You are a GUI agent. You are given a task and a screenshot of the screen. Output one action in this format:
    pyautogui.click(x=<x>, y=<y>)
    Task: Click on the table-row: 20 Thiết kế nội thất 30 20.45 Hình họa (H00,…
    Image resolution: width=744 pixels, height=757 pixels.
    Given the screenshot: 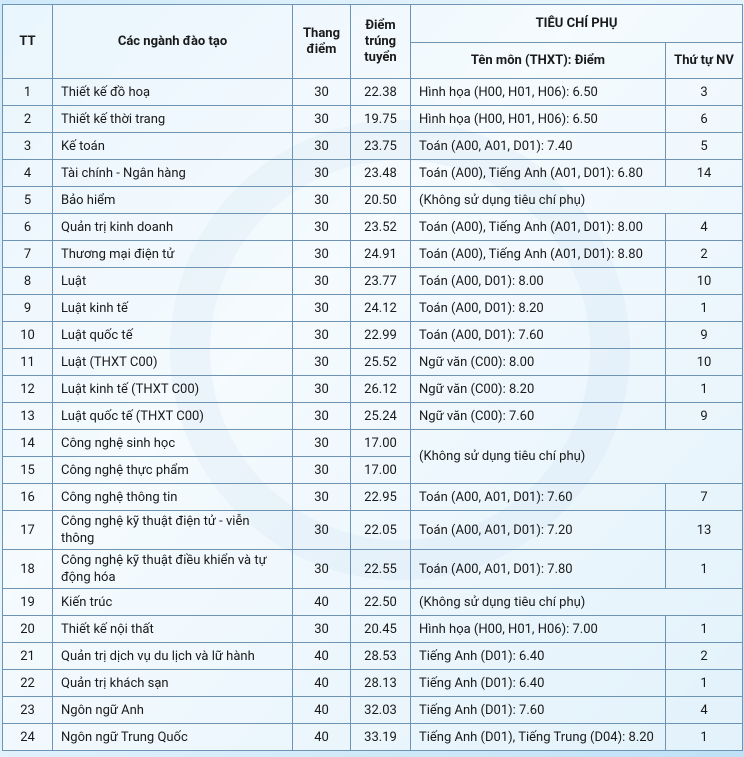 What is the action you would take?
    pyautogui.click(x=373, y=629)
    